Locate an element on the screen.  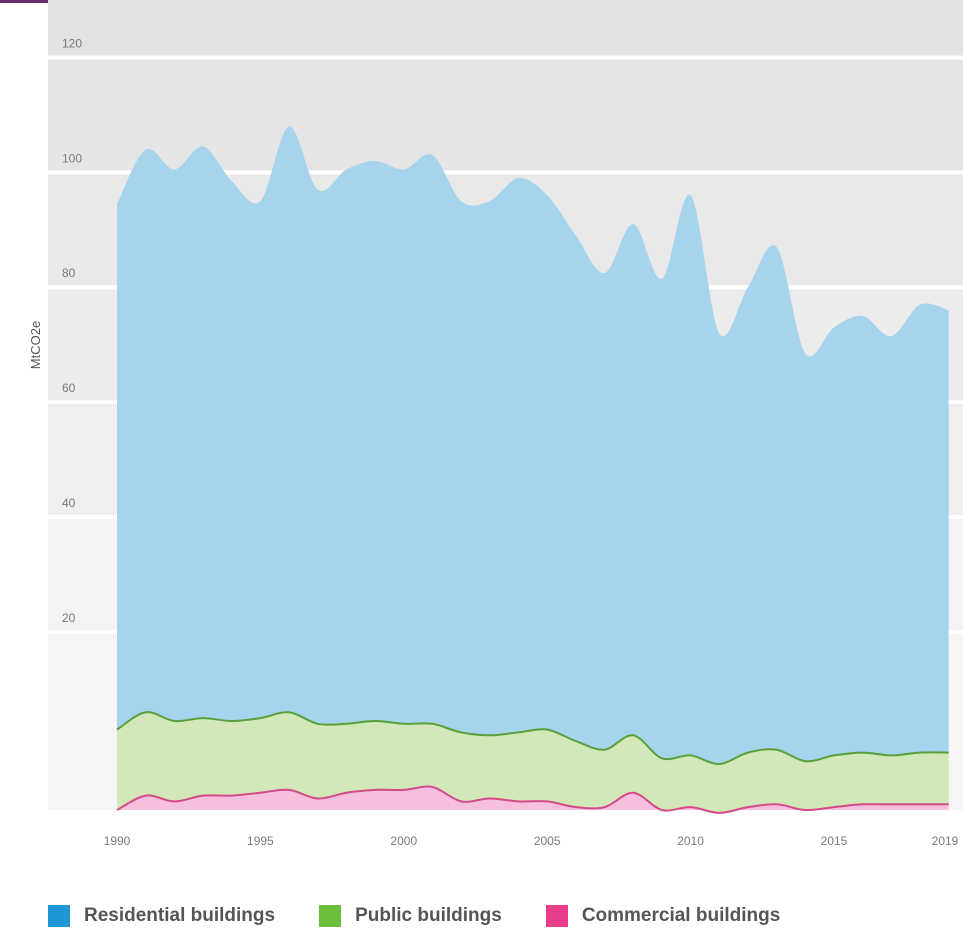
legend-label-commercial: Commercial buildings is located at coordinates (681, 915).